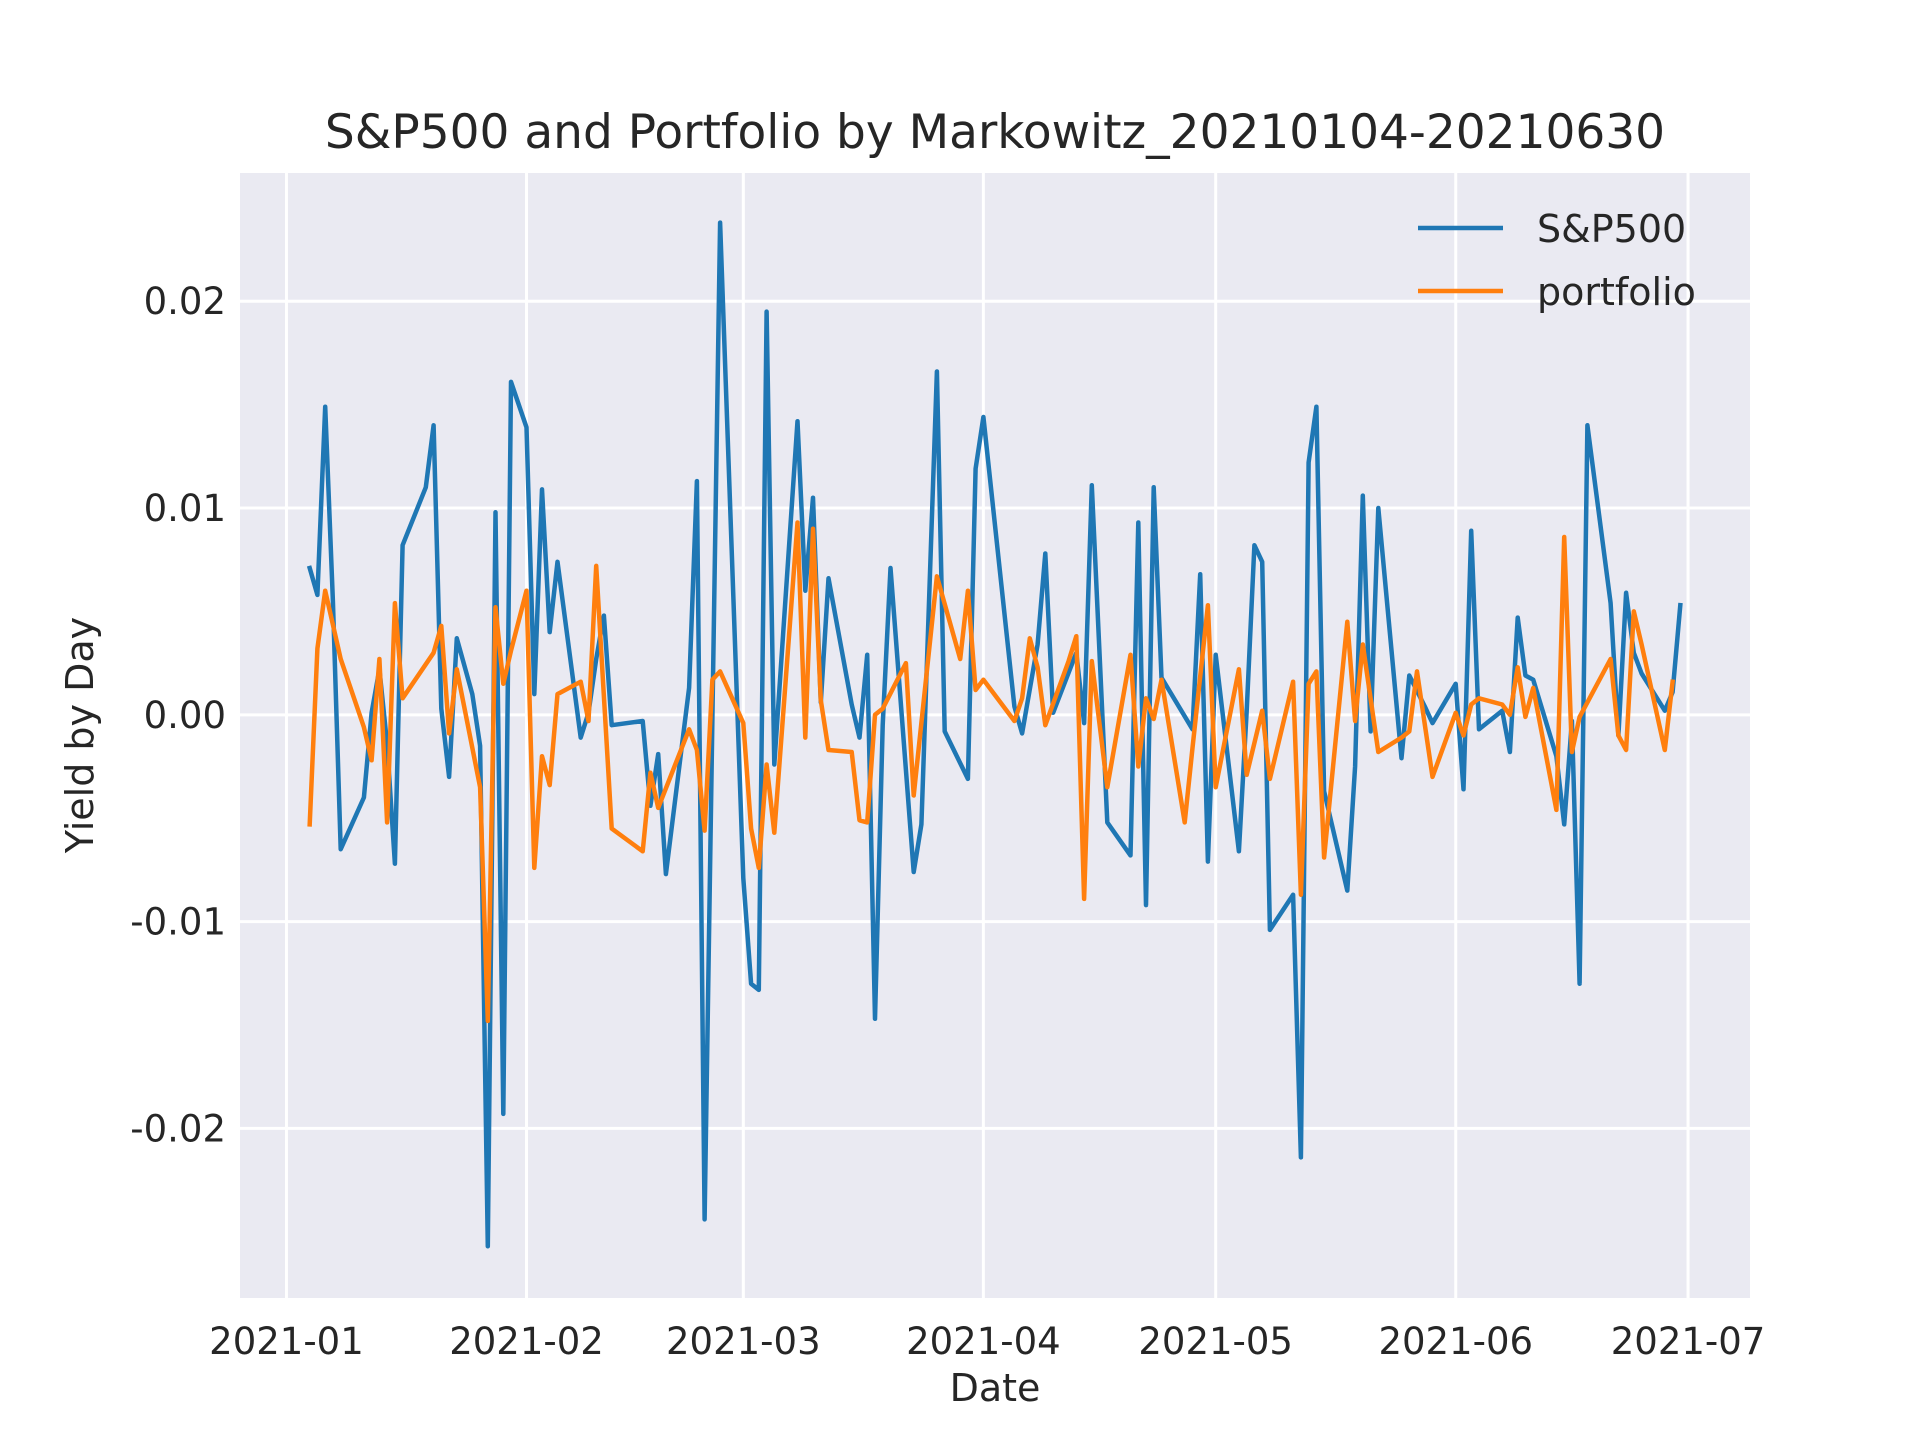 This screenshot has height=1440, width=1920. What do you see at coordinates (1215, 1341) in the screenshot?
I see `x-tick-label: 2021-05` at bounding box center [1215, 1341].